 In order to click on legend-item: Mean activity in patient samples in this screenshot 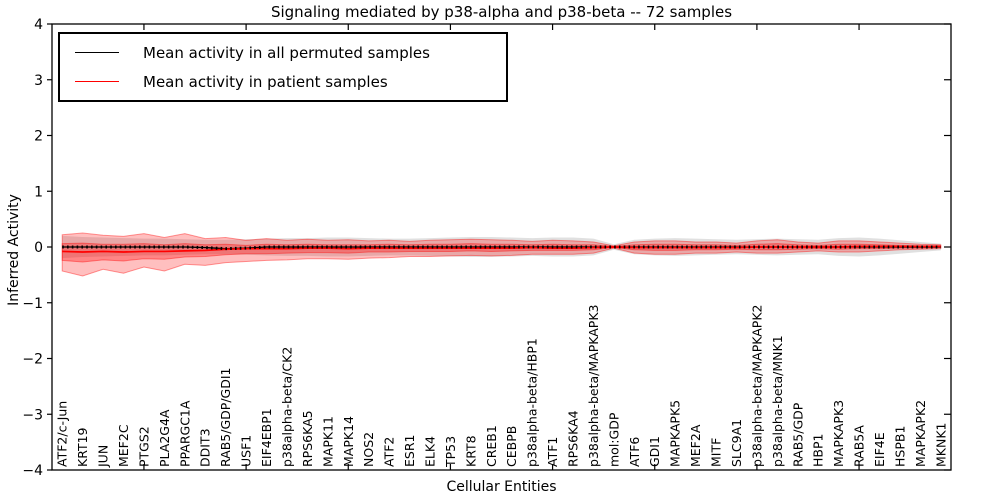, I will do `click(283, 81)`.